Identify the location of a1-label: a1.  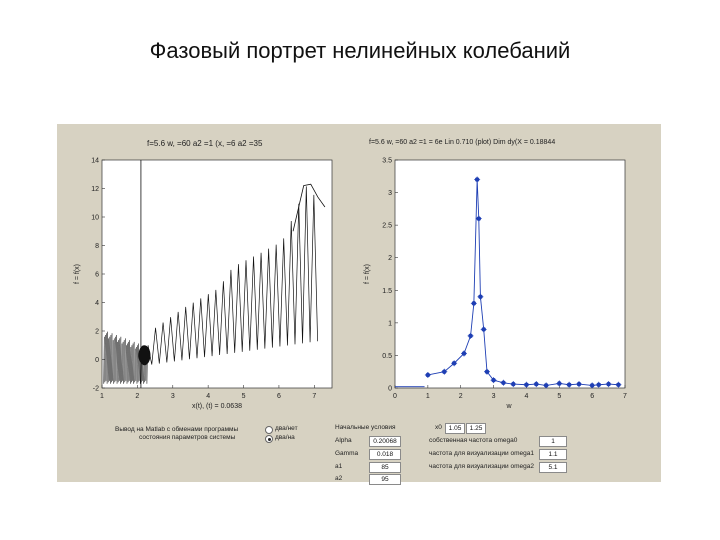
(339, 466).